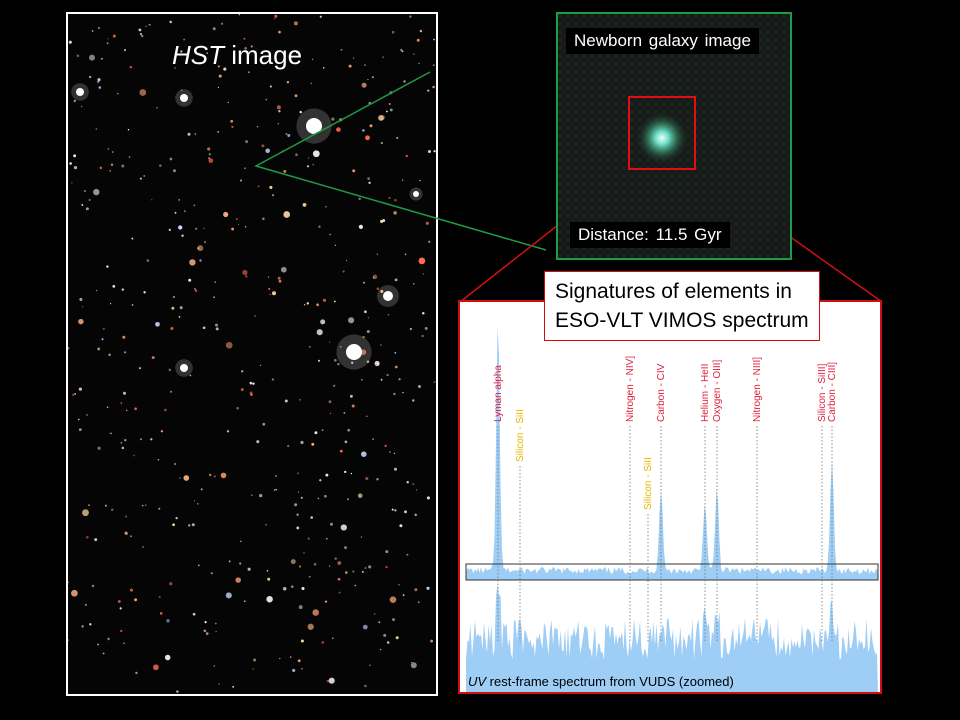 The image size is (960, 720). I want to click on emission-line-label: Silicon - SiII, so click(648, 483).